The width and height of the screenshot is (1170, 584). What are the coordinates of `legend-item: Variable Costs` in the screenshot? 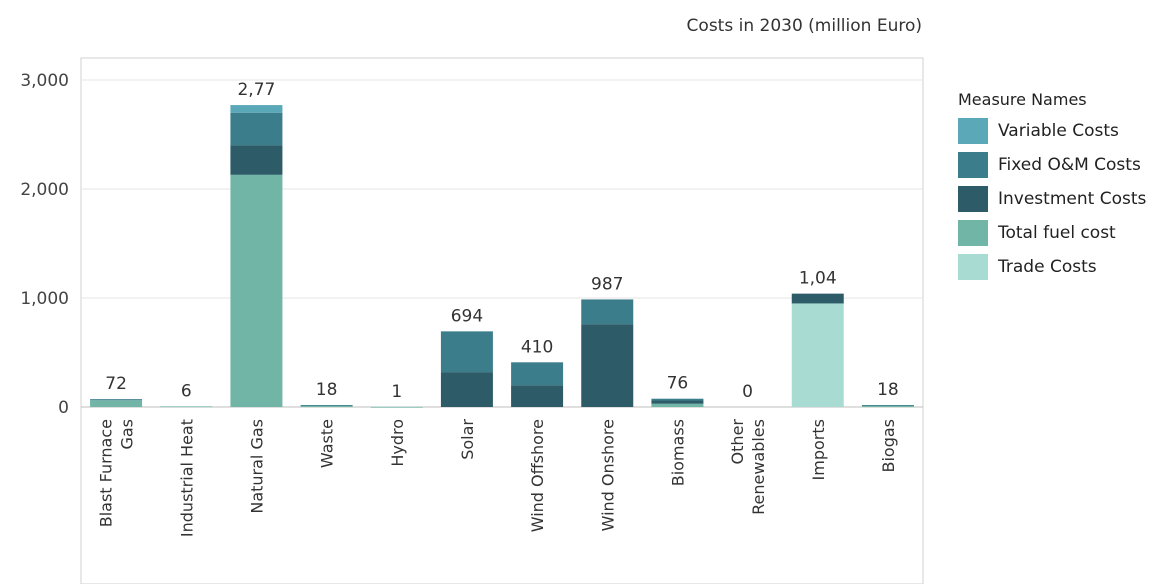 It's located at (1052, 131).